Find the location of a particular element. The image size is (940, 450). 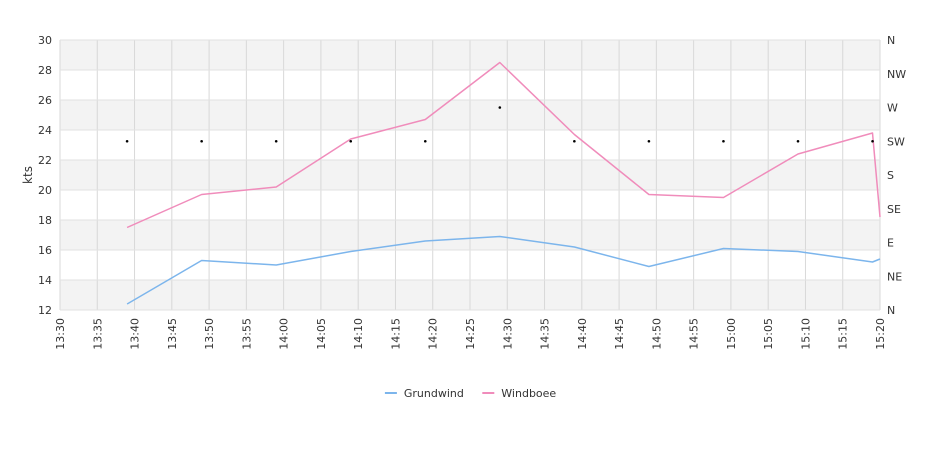

y-tick-label: 14 is located at coordinates (45, 280).